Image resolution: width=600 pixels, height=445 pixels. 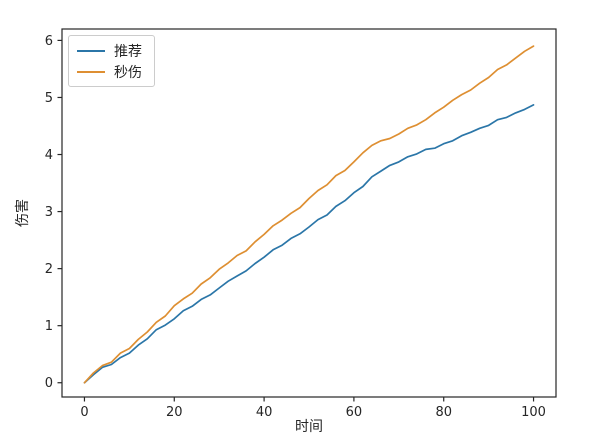 I want to click on x-tick-label: 40, so click(x=264, y=412).